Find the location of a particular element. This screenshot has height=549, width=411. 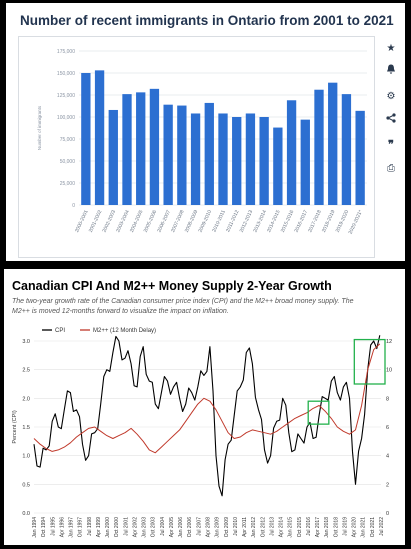

share-icon is located at coordinates (391, 121).